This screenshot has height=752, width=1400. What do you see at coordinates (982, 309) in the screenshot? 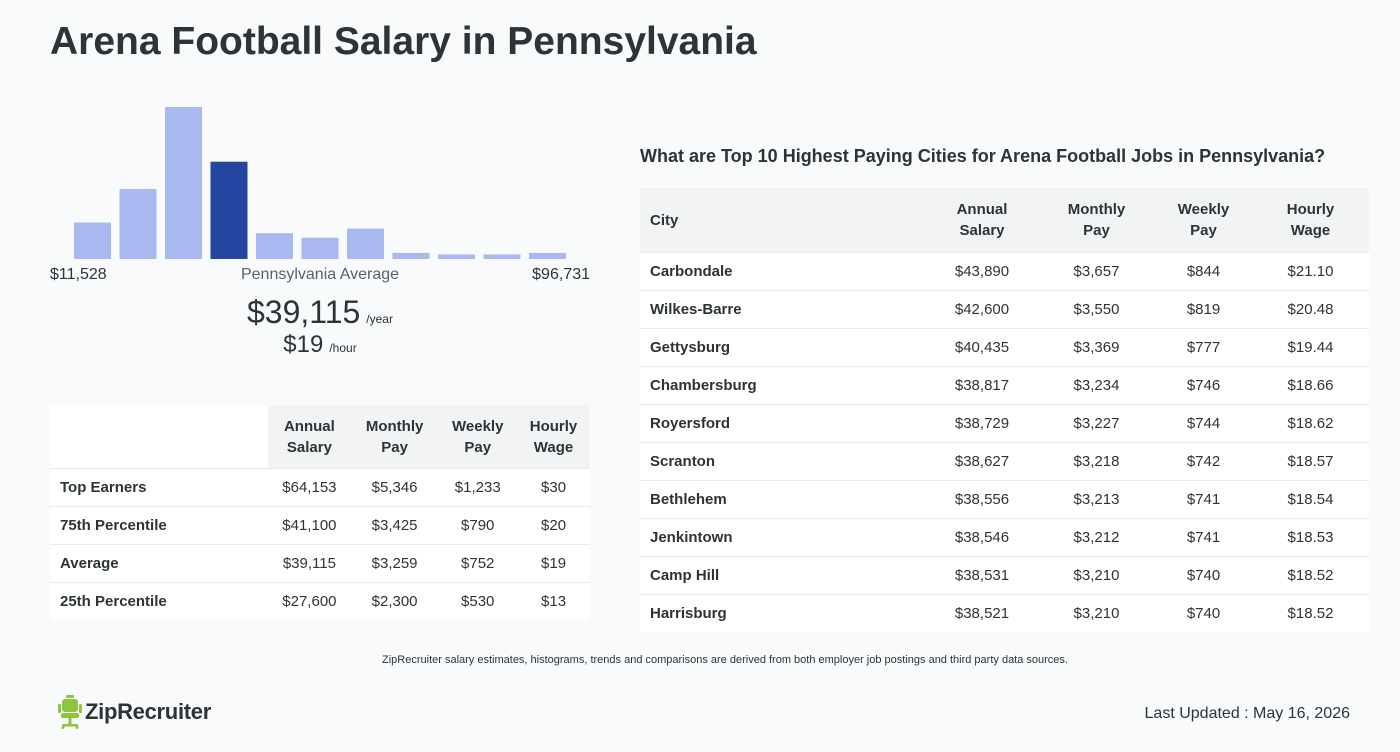
I see `cell-annual: $42,600` at bounding box center [982, 309].